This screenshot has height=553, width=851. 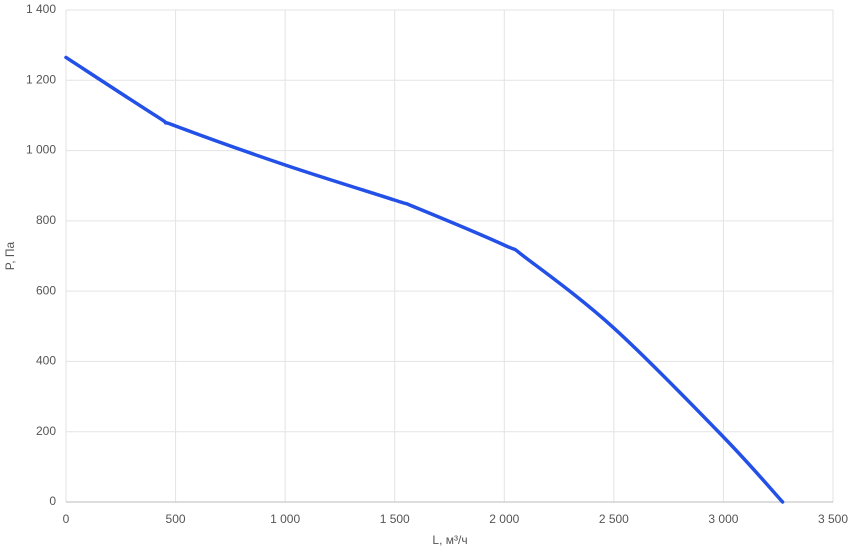 I want to click on x-axis-title: L, м³/ч, so click(x=449, y=540).